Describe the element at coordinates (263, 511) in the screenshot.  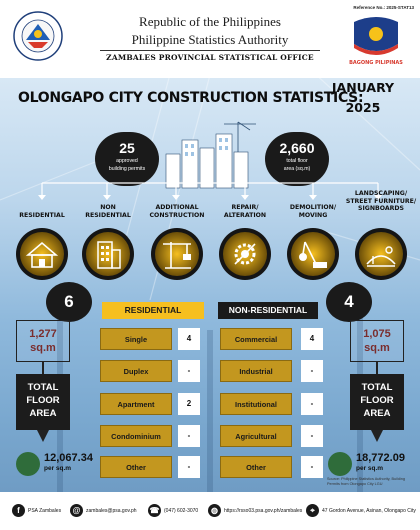
I see `footer-website: https://rsso03.psa.gov.ph/zambales` at that location.